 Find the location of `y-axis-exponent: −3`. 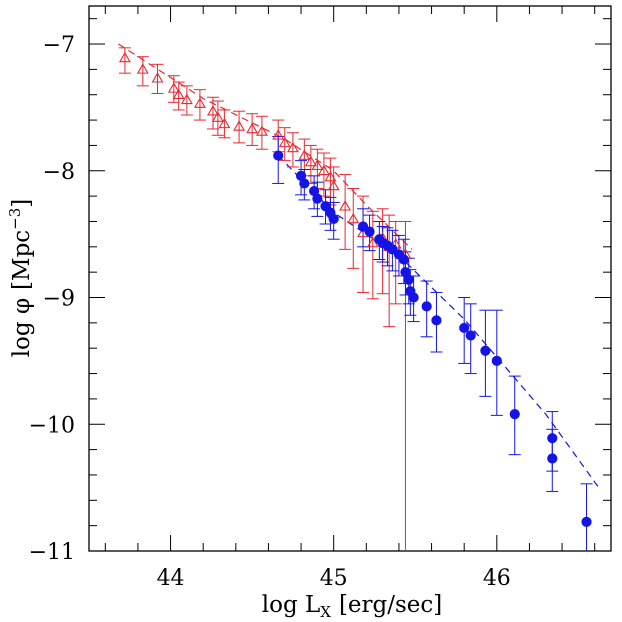

y-axis-exponent: −3 is located at coordinates (15, 219).